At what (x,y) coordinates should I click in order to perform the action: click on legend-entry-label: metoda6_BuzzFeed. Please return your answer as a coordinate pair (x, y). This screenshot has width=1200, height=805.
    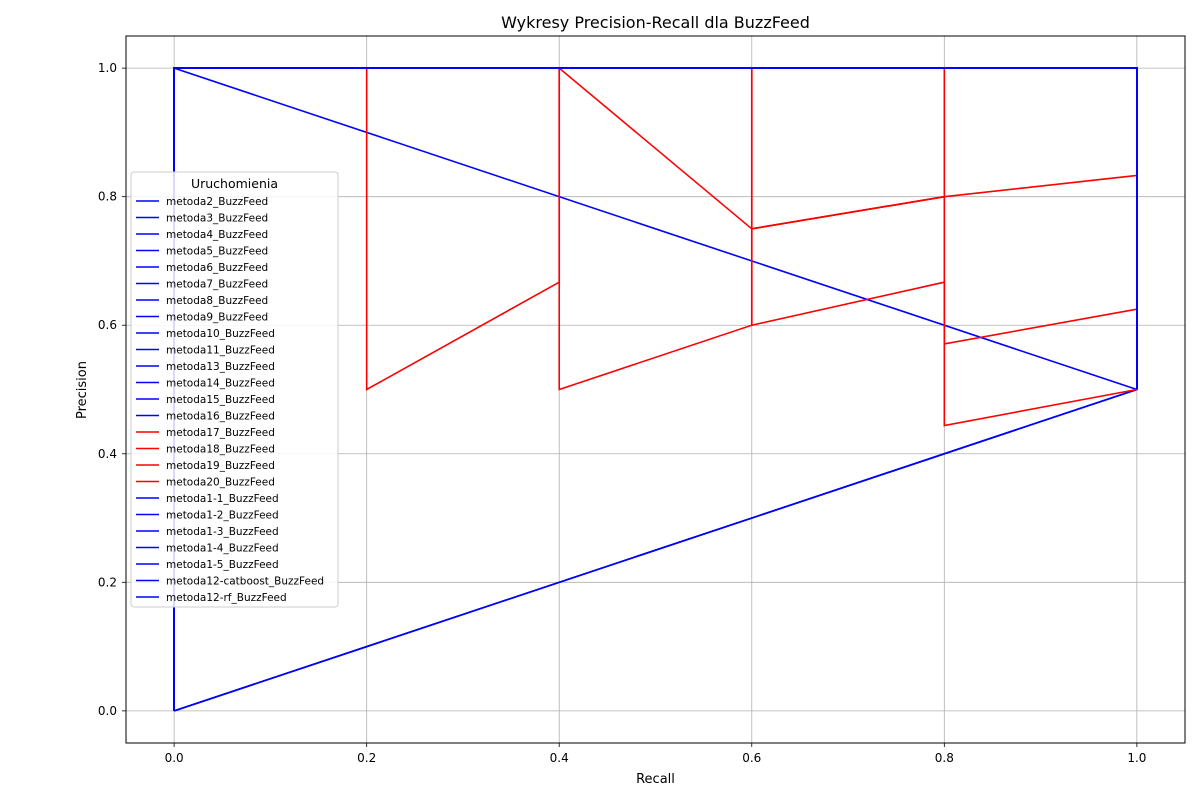
    Looking at the image, I should click on (217, 268).